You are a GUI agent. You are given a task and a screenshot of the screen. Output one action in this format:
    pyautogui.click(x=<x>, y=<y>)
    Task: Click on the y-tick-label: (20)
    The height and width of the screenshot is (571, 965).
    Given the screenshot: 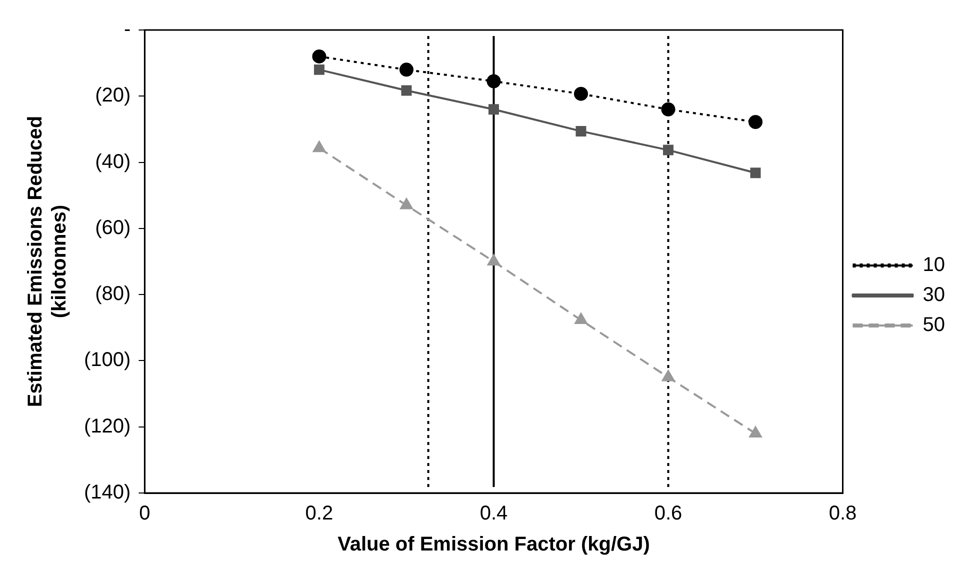 What is the action you would take?
    pyautogui.click(x=113, y=95)
    